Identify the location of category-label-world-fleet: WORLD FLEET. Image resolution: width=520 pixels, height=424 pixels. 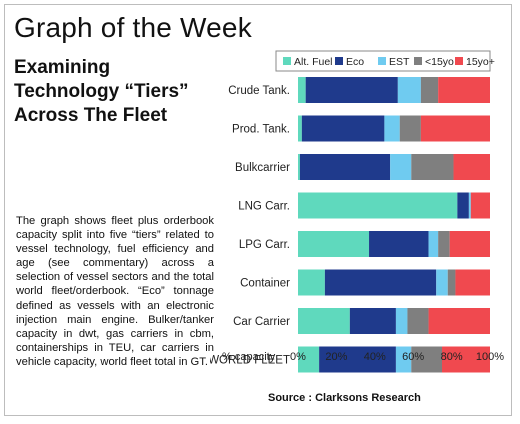
(250, 361).